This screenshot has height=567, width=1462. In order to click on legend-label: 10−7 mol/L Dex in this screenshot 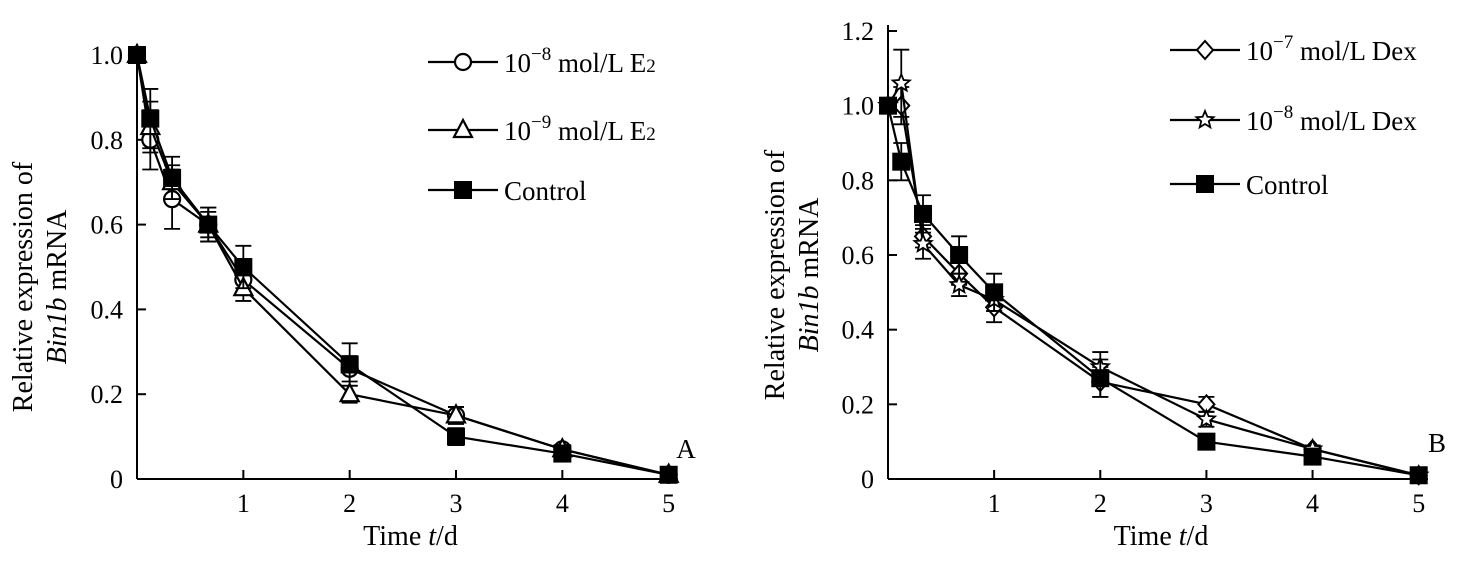, I will do `click(1331, 49)`.